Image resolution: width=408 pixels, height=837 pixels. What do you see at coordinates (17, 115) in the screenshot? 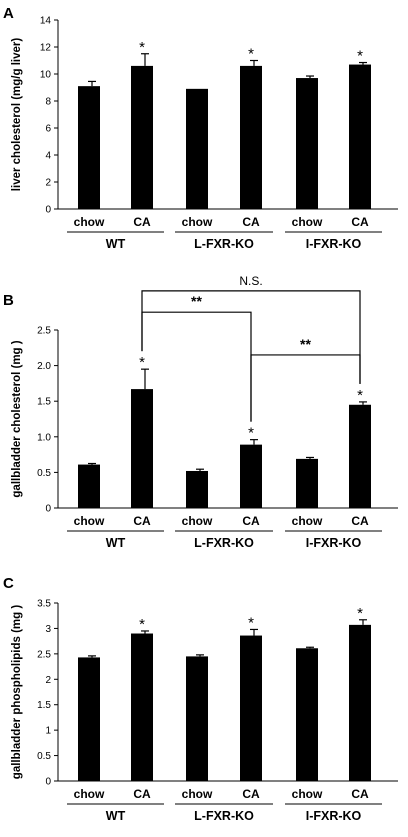
I see `y-axis-label: liver cholesterol (mg/g liver)` at bounding box center [17, 115].